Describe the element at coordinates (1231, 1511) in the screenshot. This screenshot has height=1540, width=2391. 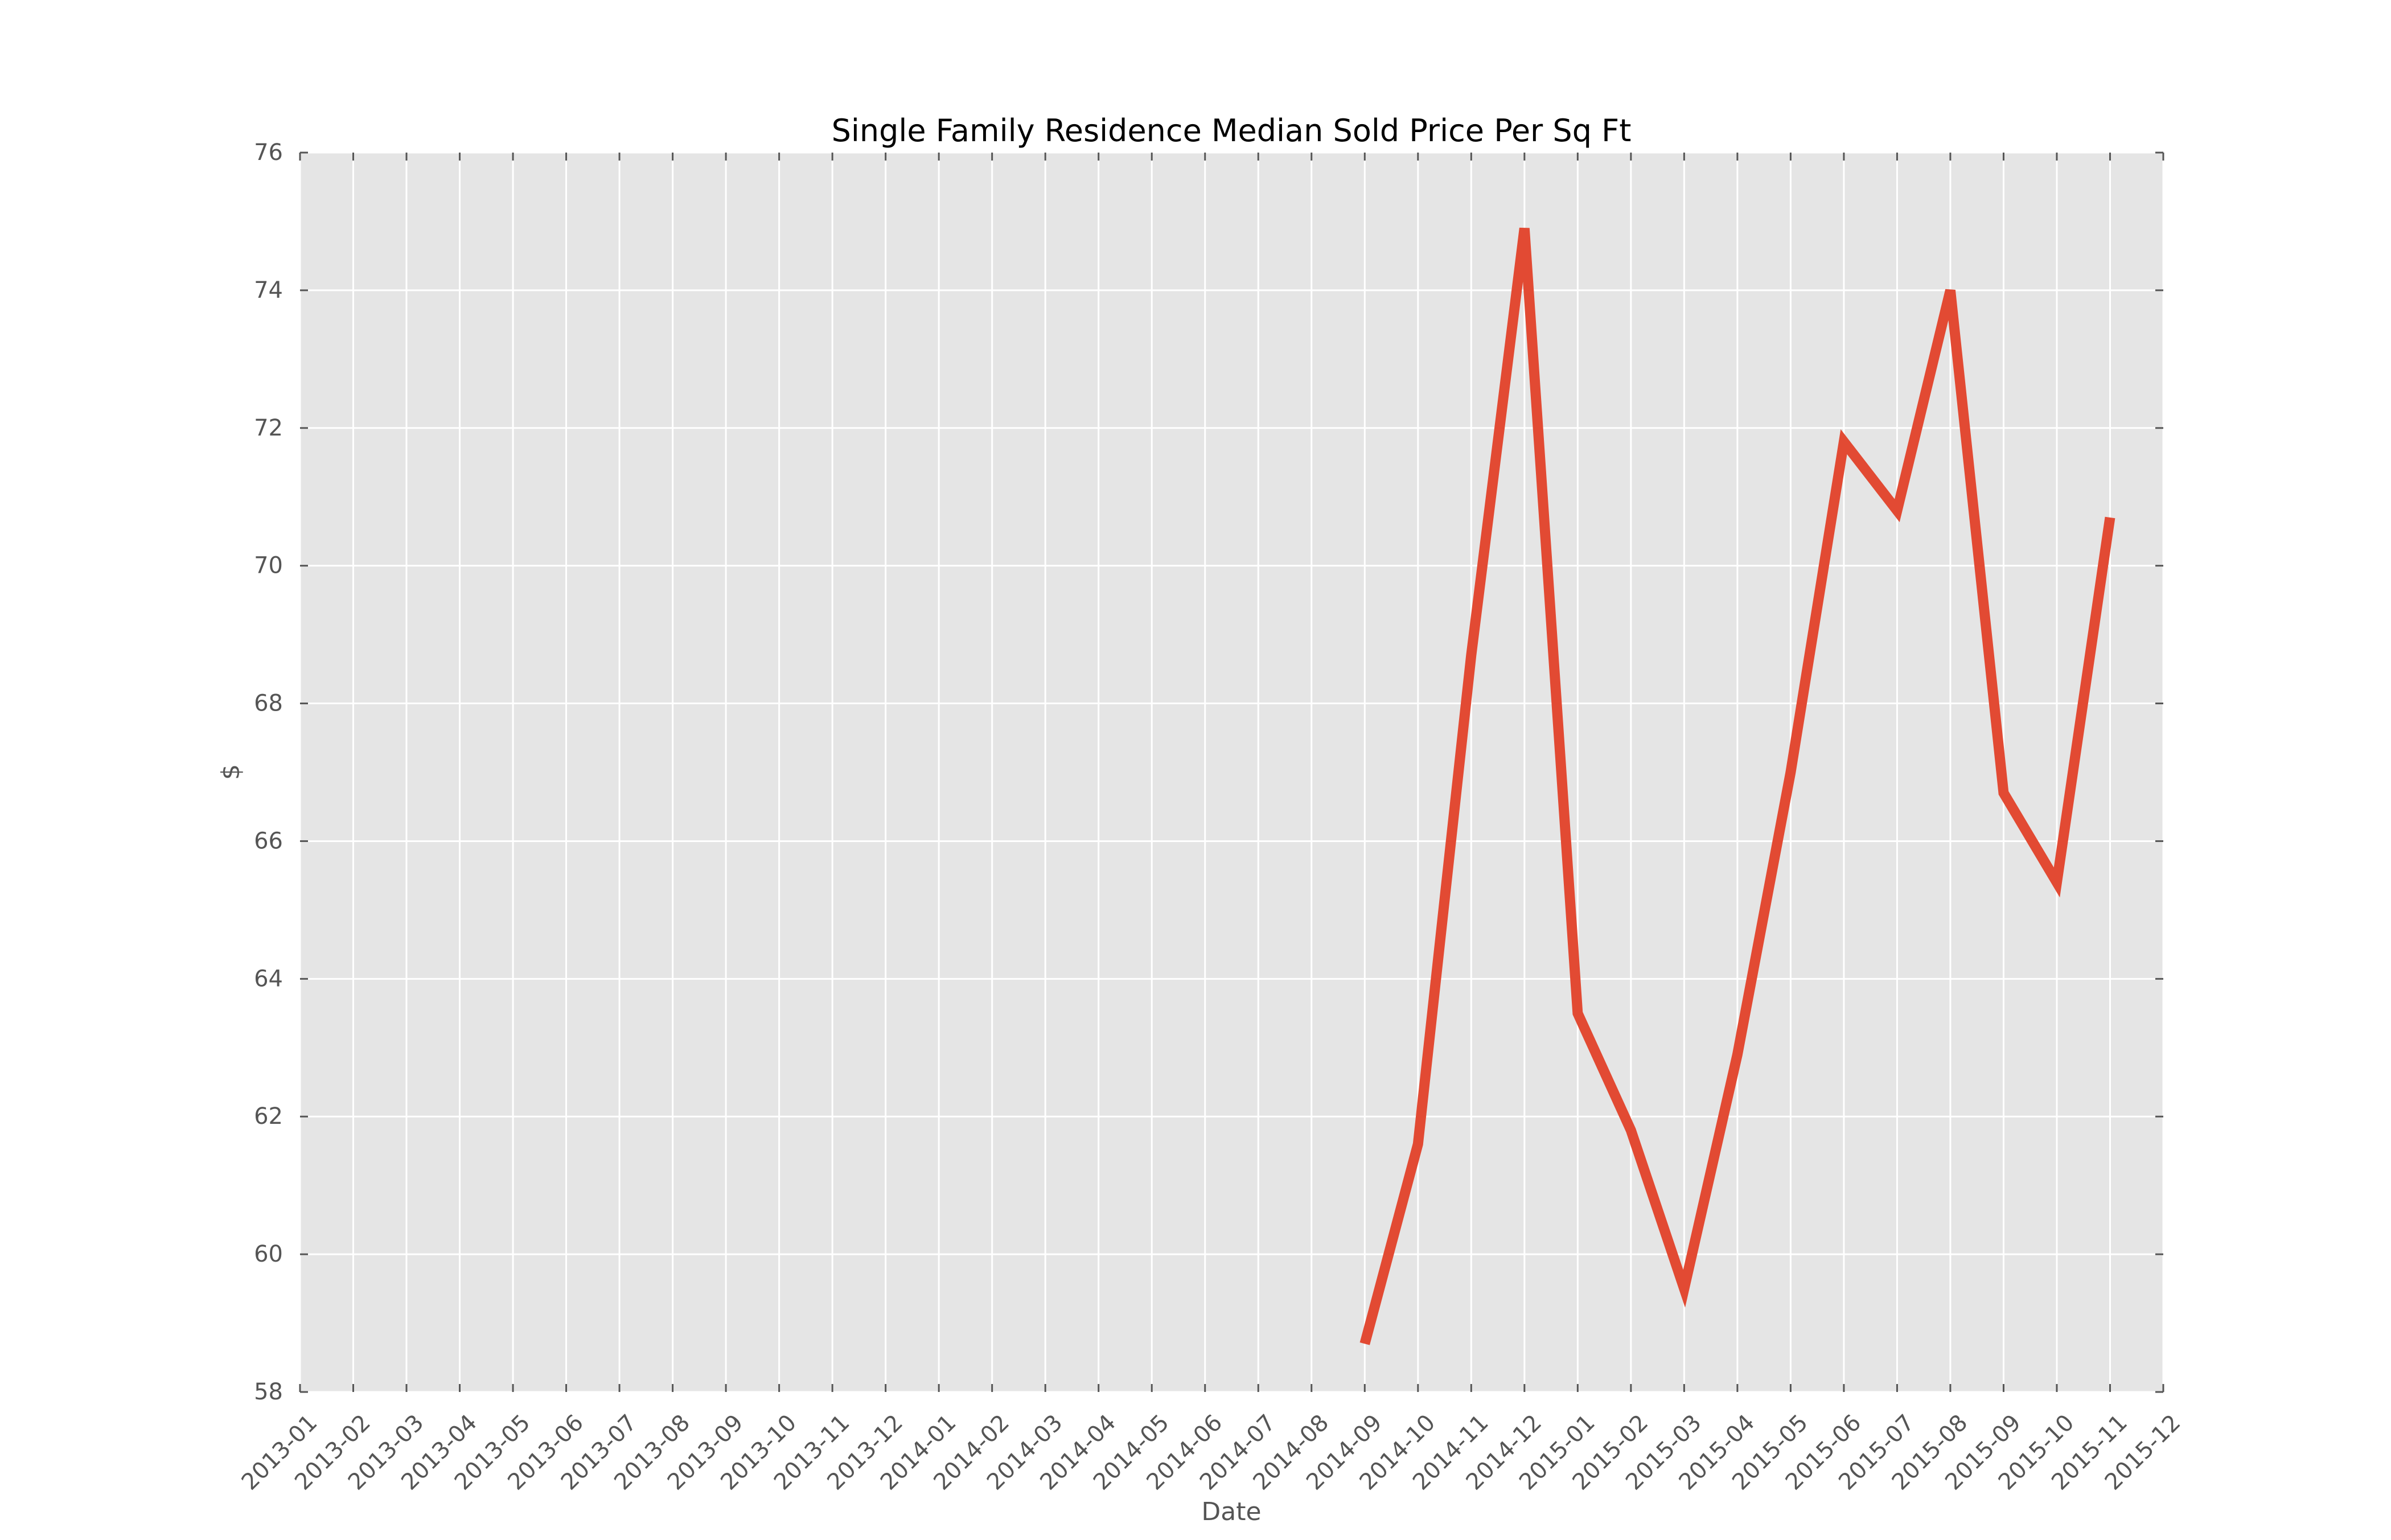
I see `x-axis-label: Date` at that location.